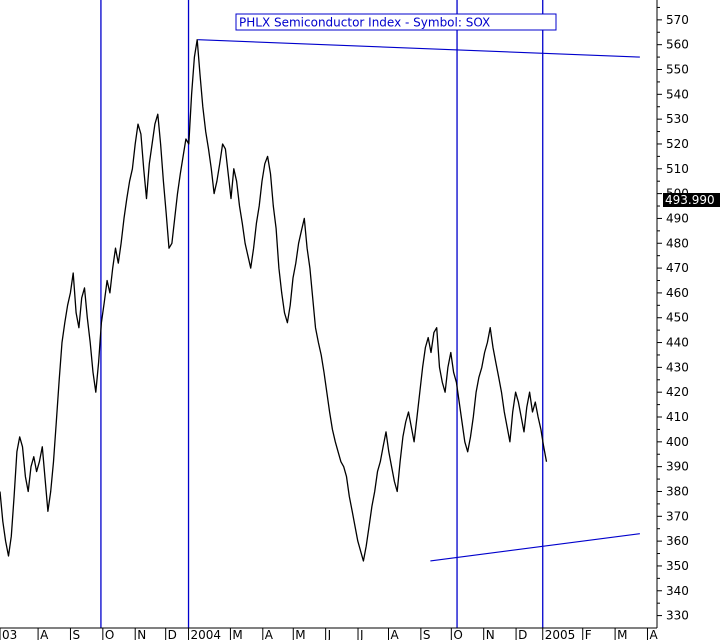  What do you see at coordinates (677, 45) in the screenshot?
I see `y-tick-label: 560` at bounding box center [677, 45].